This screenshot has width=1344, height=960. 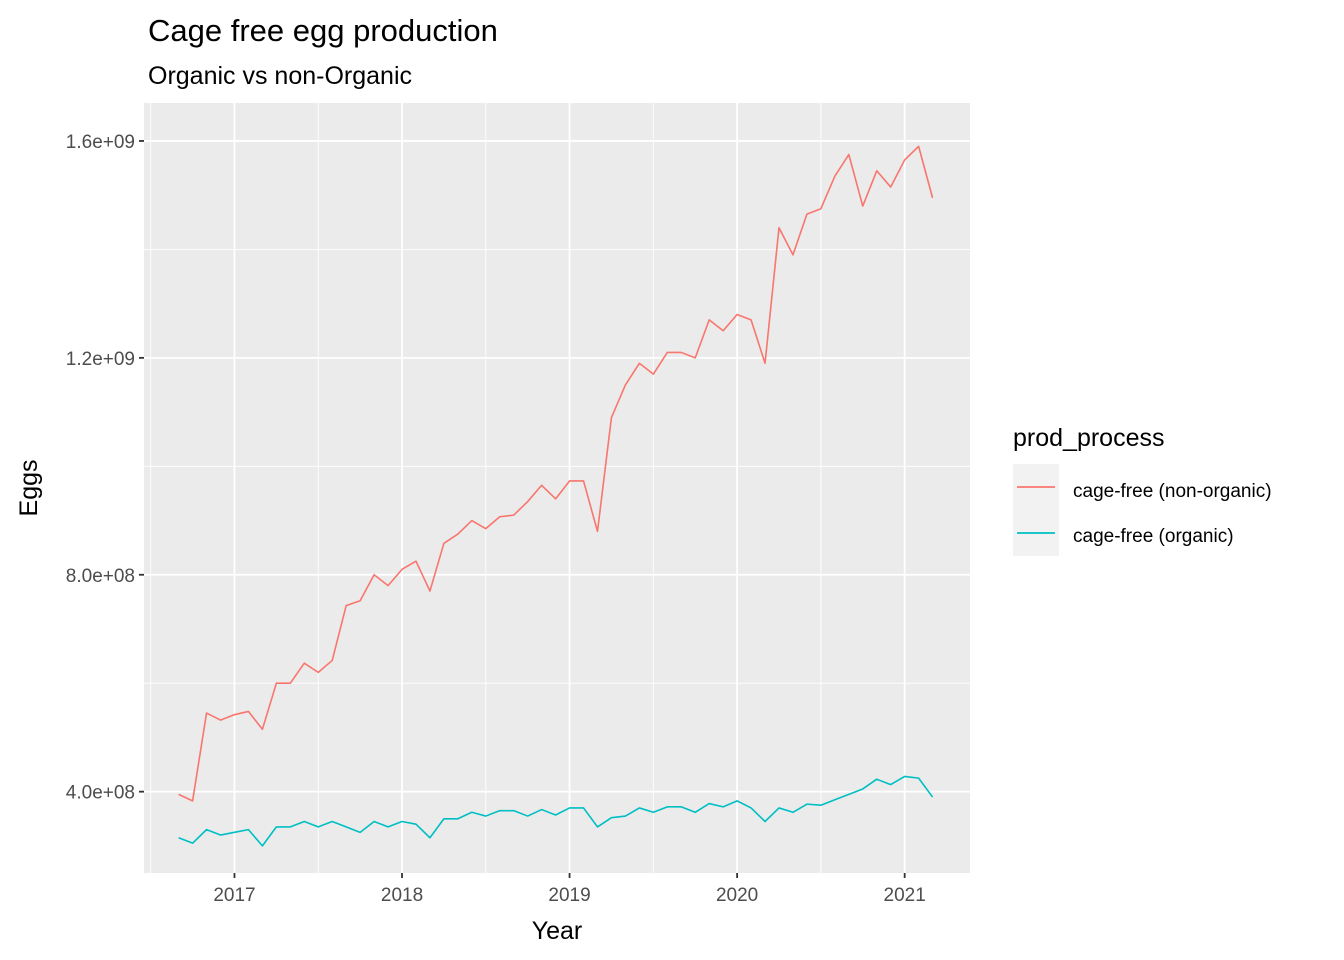 What do you see at coordinates (1088, 438) in the screenshot?
I see `legend-title: prod_process` at bounding box center [1088, 438].